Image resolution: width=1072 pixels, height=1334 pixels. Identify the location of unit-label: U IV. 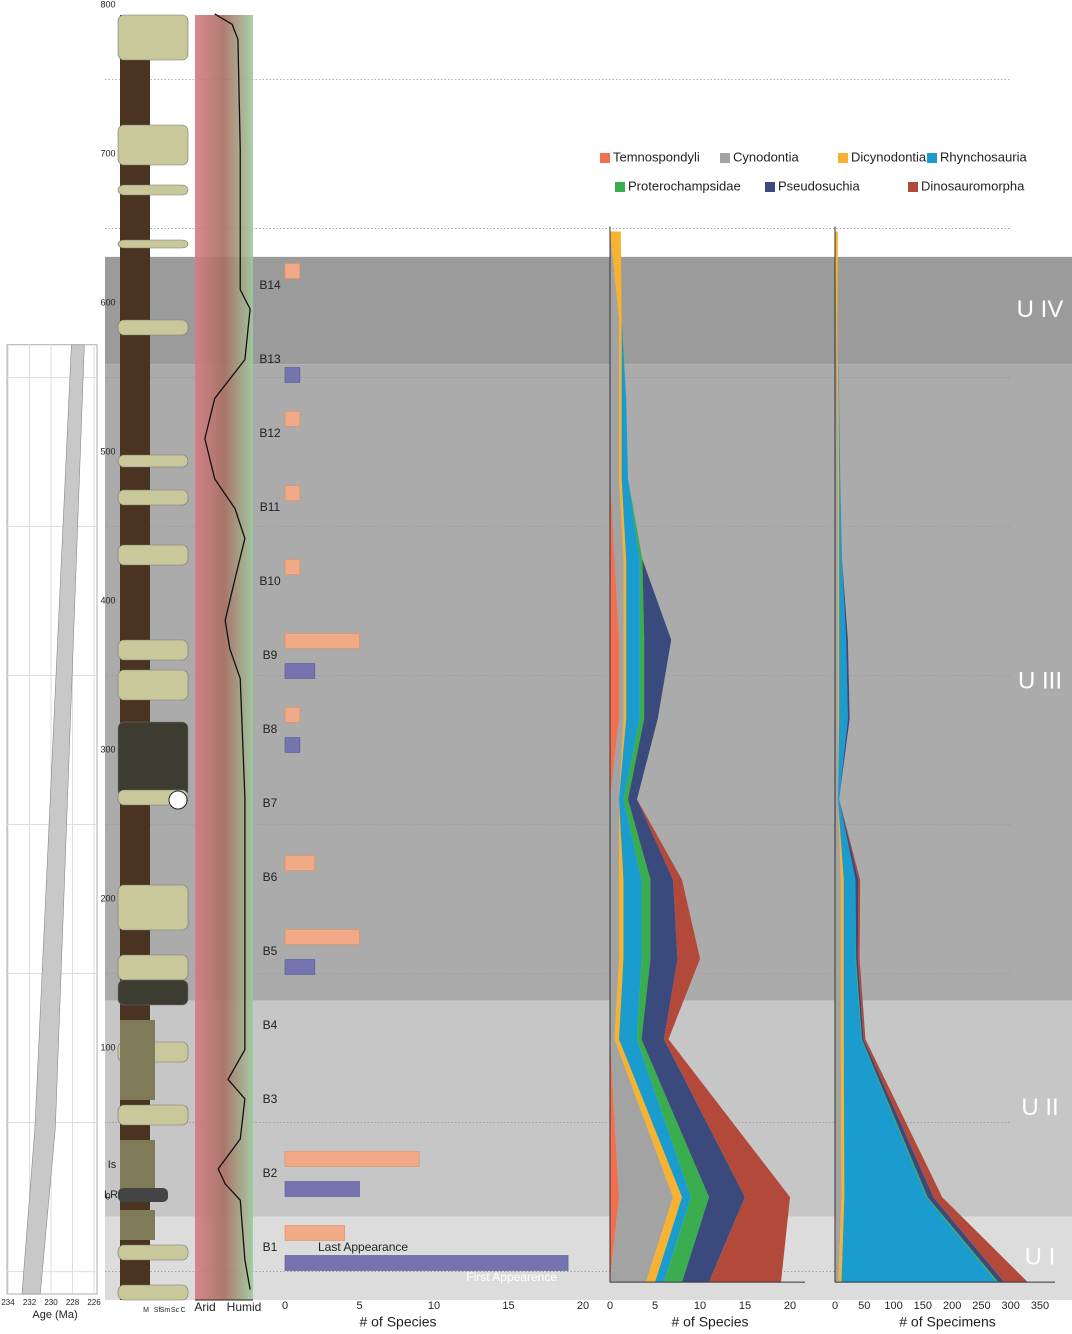
(1040, 309).